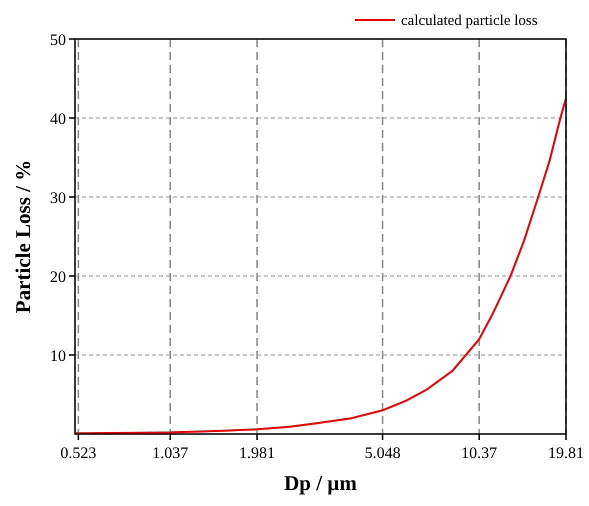 The width and height of the screenshot is (589, 506). What do you see at coordinates (170, 453) in the screenshot?
I see `x-tick-label: 1.037` at bounding box center [170, 453].